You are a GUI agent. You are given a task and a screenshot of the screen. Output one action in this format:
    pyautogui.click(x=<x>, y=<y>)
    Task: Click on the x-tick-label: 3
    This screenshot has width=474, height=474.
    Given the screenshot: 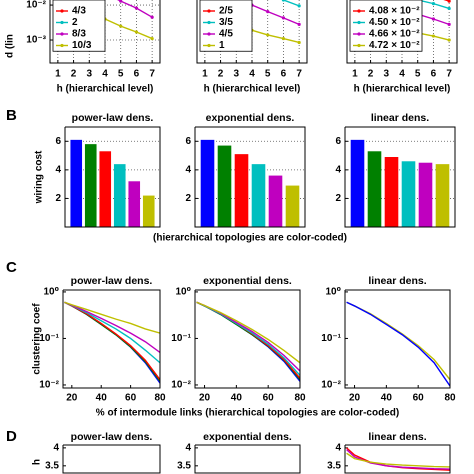 What is the action you would take?
    pyautogui.click(x=90, y=74)
    